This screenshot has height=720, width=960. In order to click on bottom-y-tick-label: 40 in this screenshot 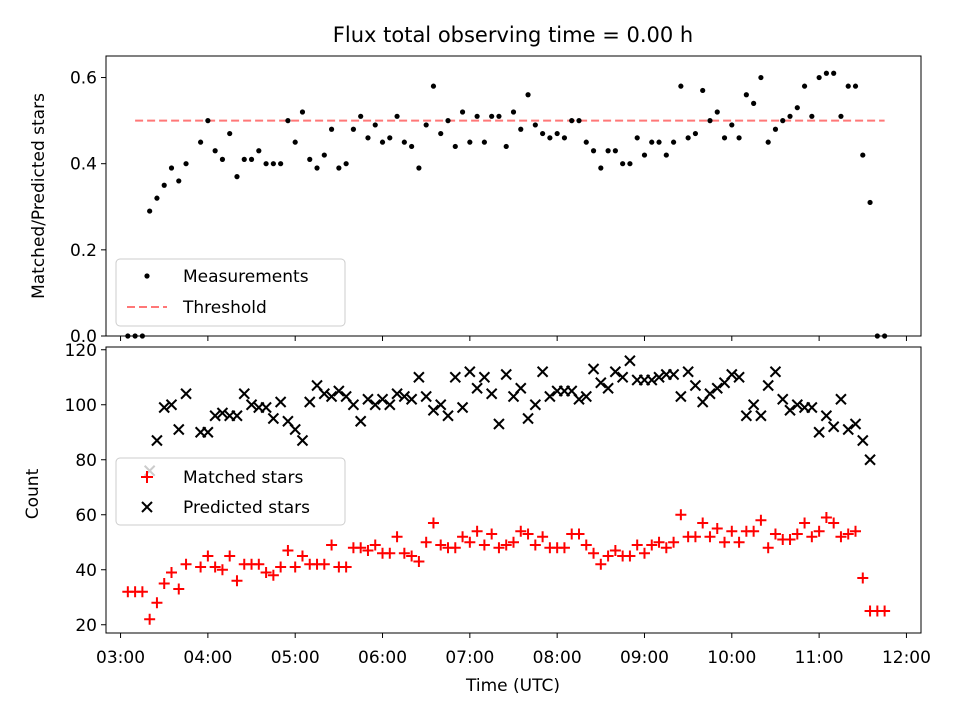, I will do `click(86, 571)`.